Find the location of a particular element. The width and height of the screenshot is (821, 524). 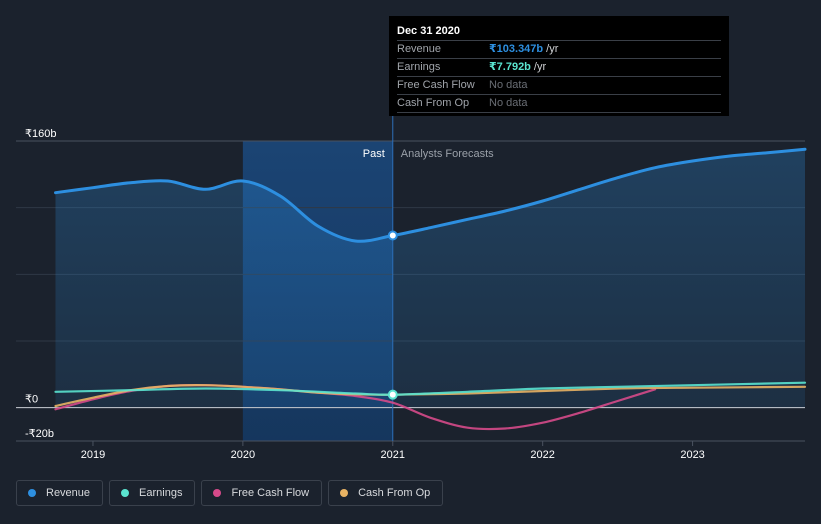

tooltip-label: Cash From Op is located at coordinates (433, 103).